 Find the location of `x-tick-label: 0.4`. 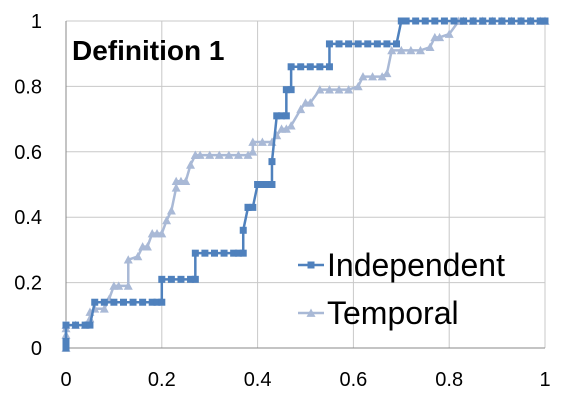

x-tick-label: 0.4 is located at coordinates (258, 380).